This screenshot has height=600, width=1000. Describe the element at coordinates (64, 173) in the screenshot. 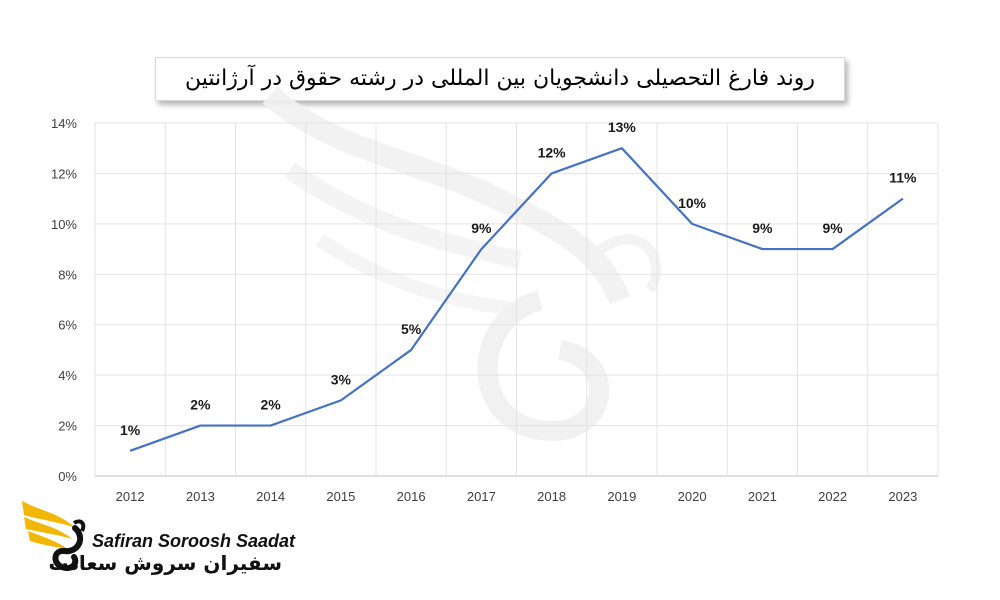

I see `y-tick-label: 12%` at that location.